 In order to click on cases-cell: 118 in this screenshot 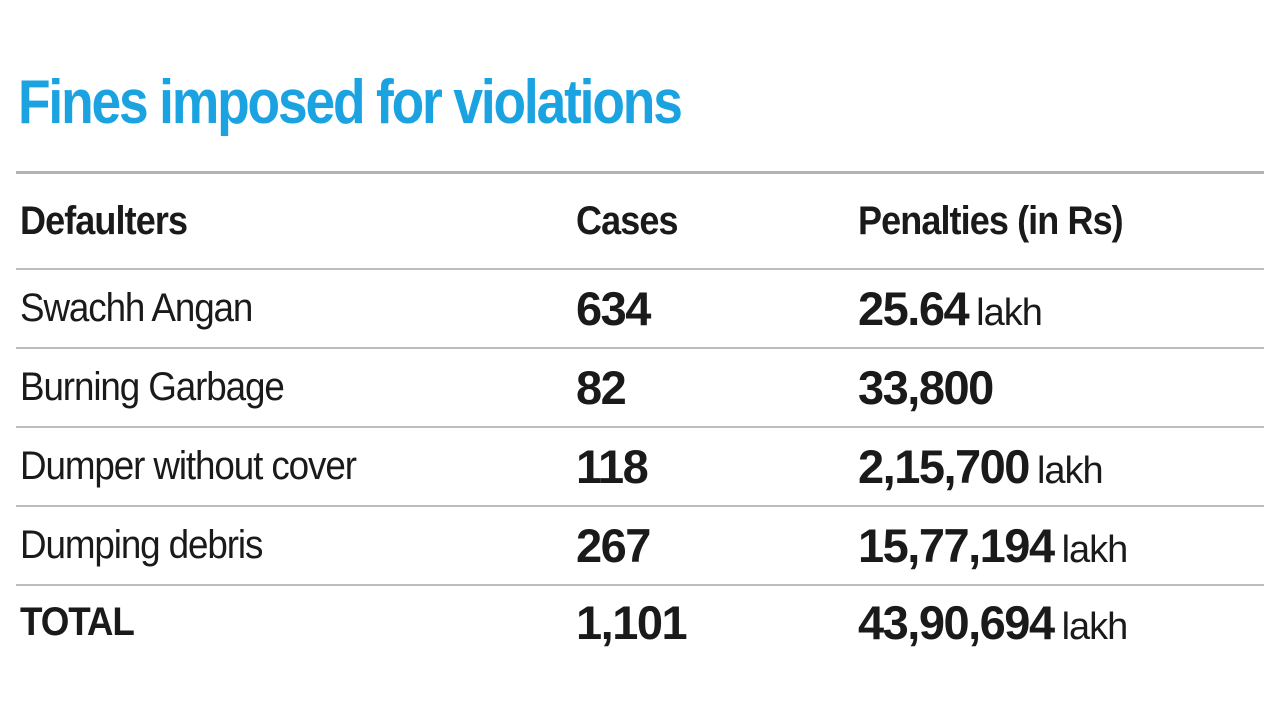, I will do `click(717, 466)`.